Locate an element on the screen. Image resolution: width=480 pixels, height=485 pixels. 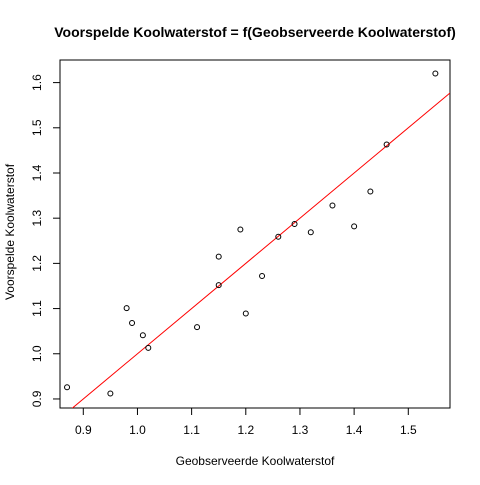
y-tick-label: 1.3 is located at coordinates (37, 218).